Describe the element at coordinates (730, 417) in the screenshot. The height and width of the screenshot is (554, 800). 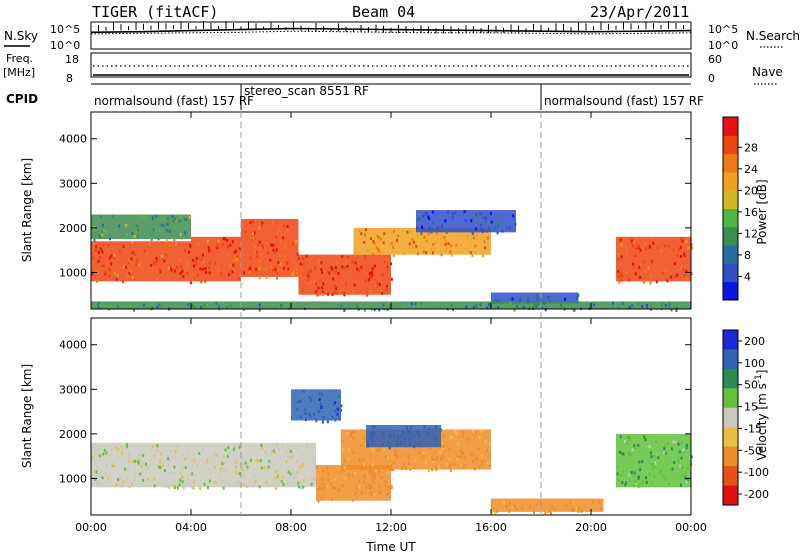
I see `velocity-colorbar-frame` at that location.